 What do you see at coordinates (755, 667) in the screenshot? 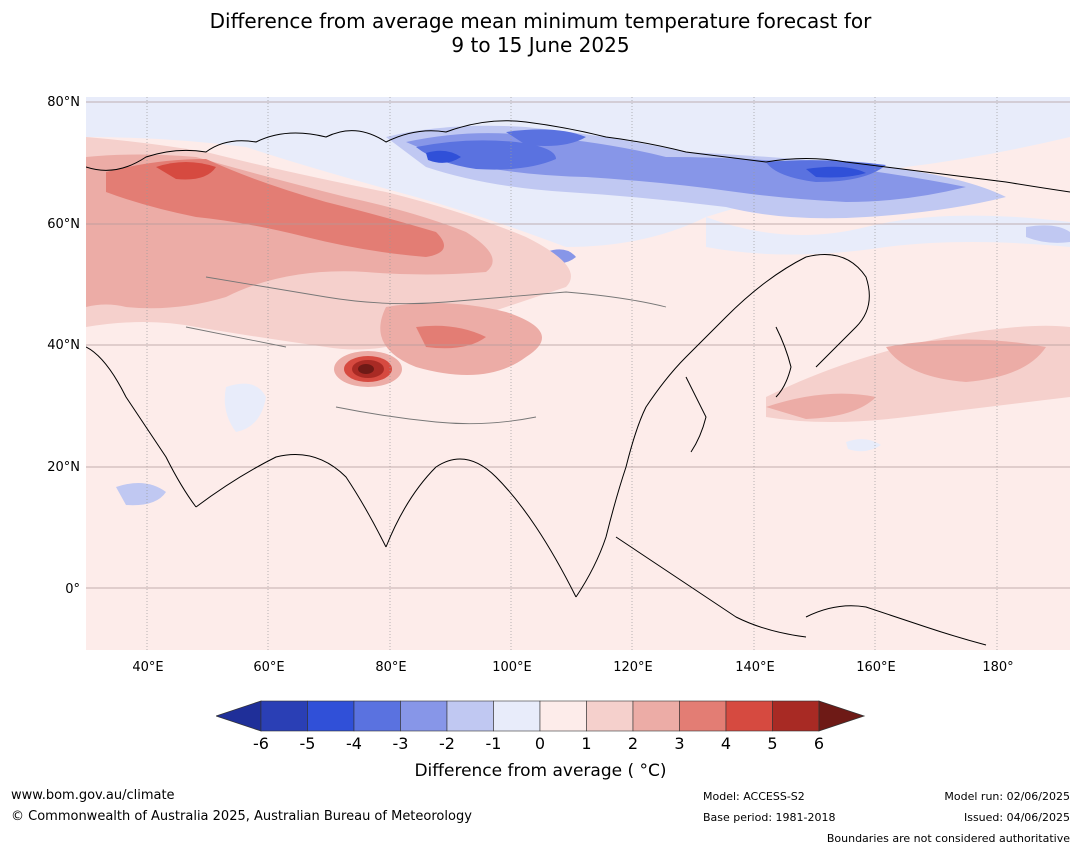
I see `lon-label-140e: 140°E` at bounding box center [755, 667].